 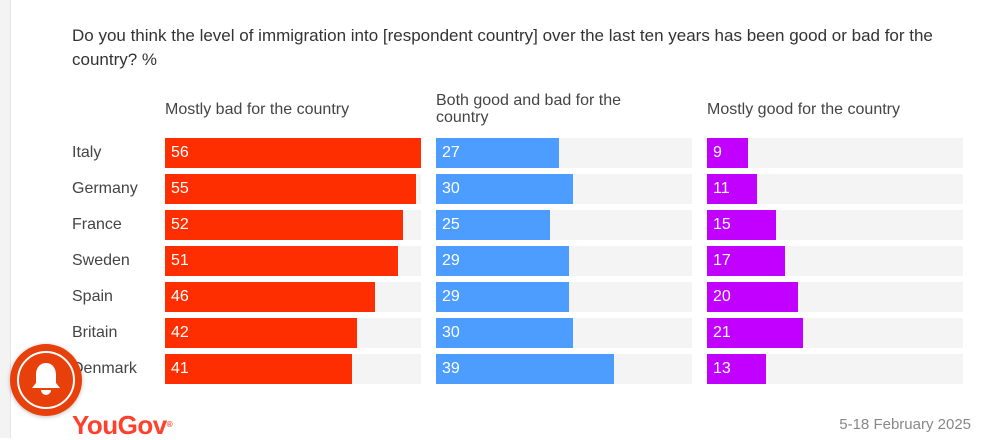 What do you see at coordinates (180, 152) in the screenshot?
I see `bar-value-label: 56` at bounding box center [180, 152].